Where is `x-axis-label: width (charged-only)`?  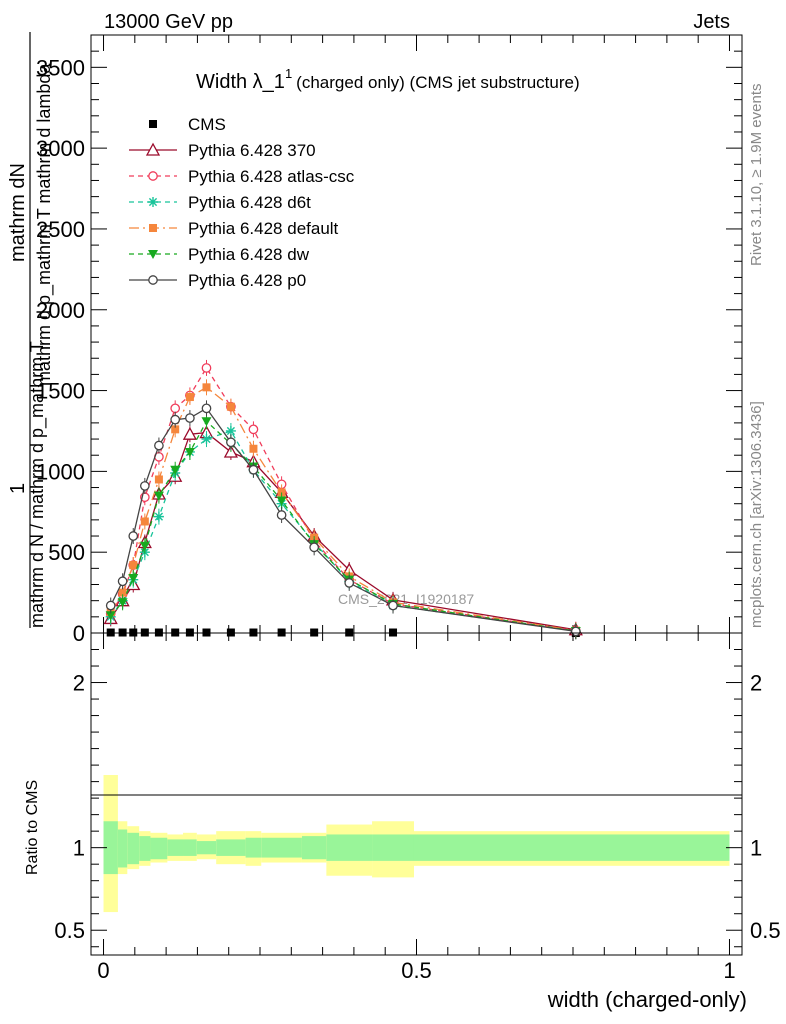
x-axis-label: width (charged-only) is located at coordinates (647, 999).